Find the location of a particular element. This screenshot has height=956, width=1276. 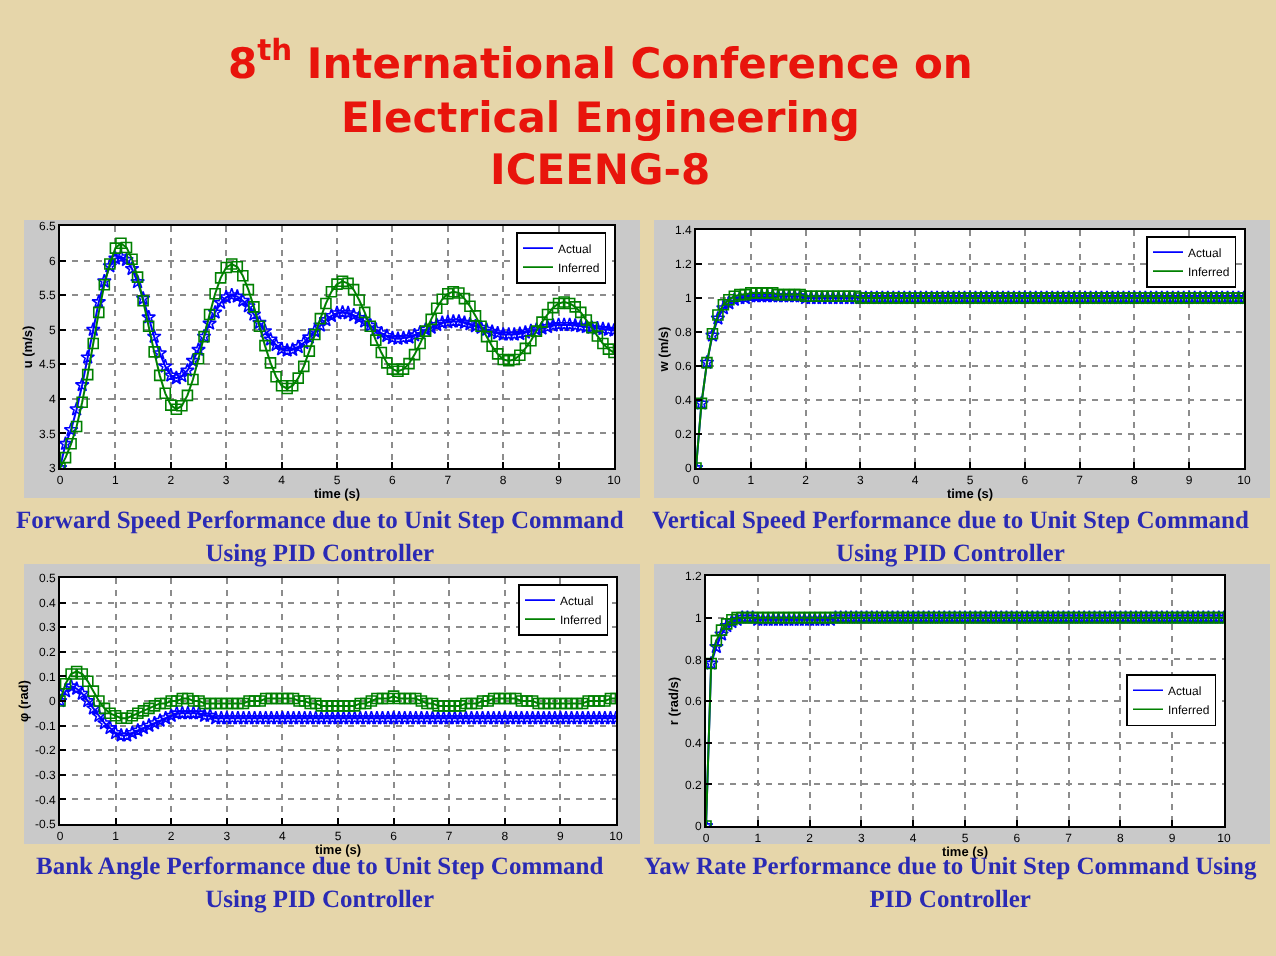

text: Vertical Speed Performance due to Unit Step Command Using PID Controller is located at coordinates (951, 536).